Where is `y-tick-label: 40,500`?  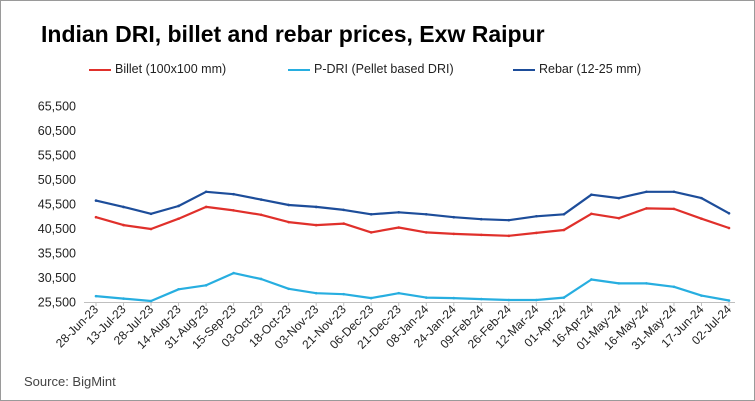 y-tick-label: 40,500 is located at coordinates (57, 229).